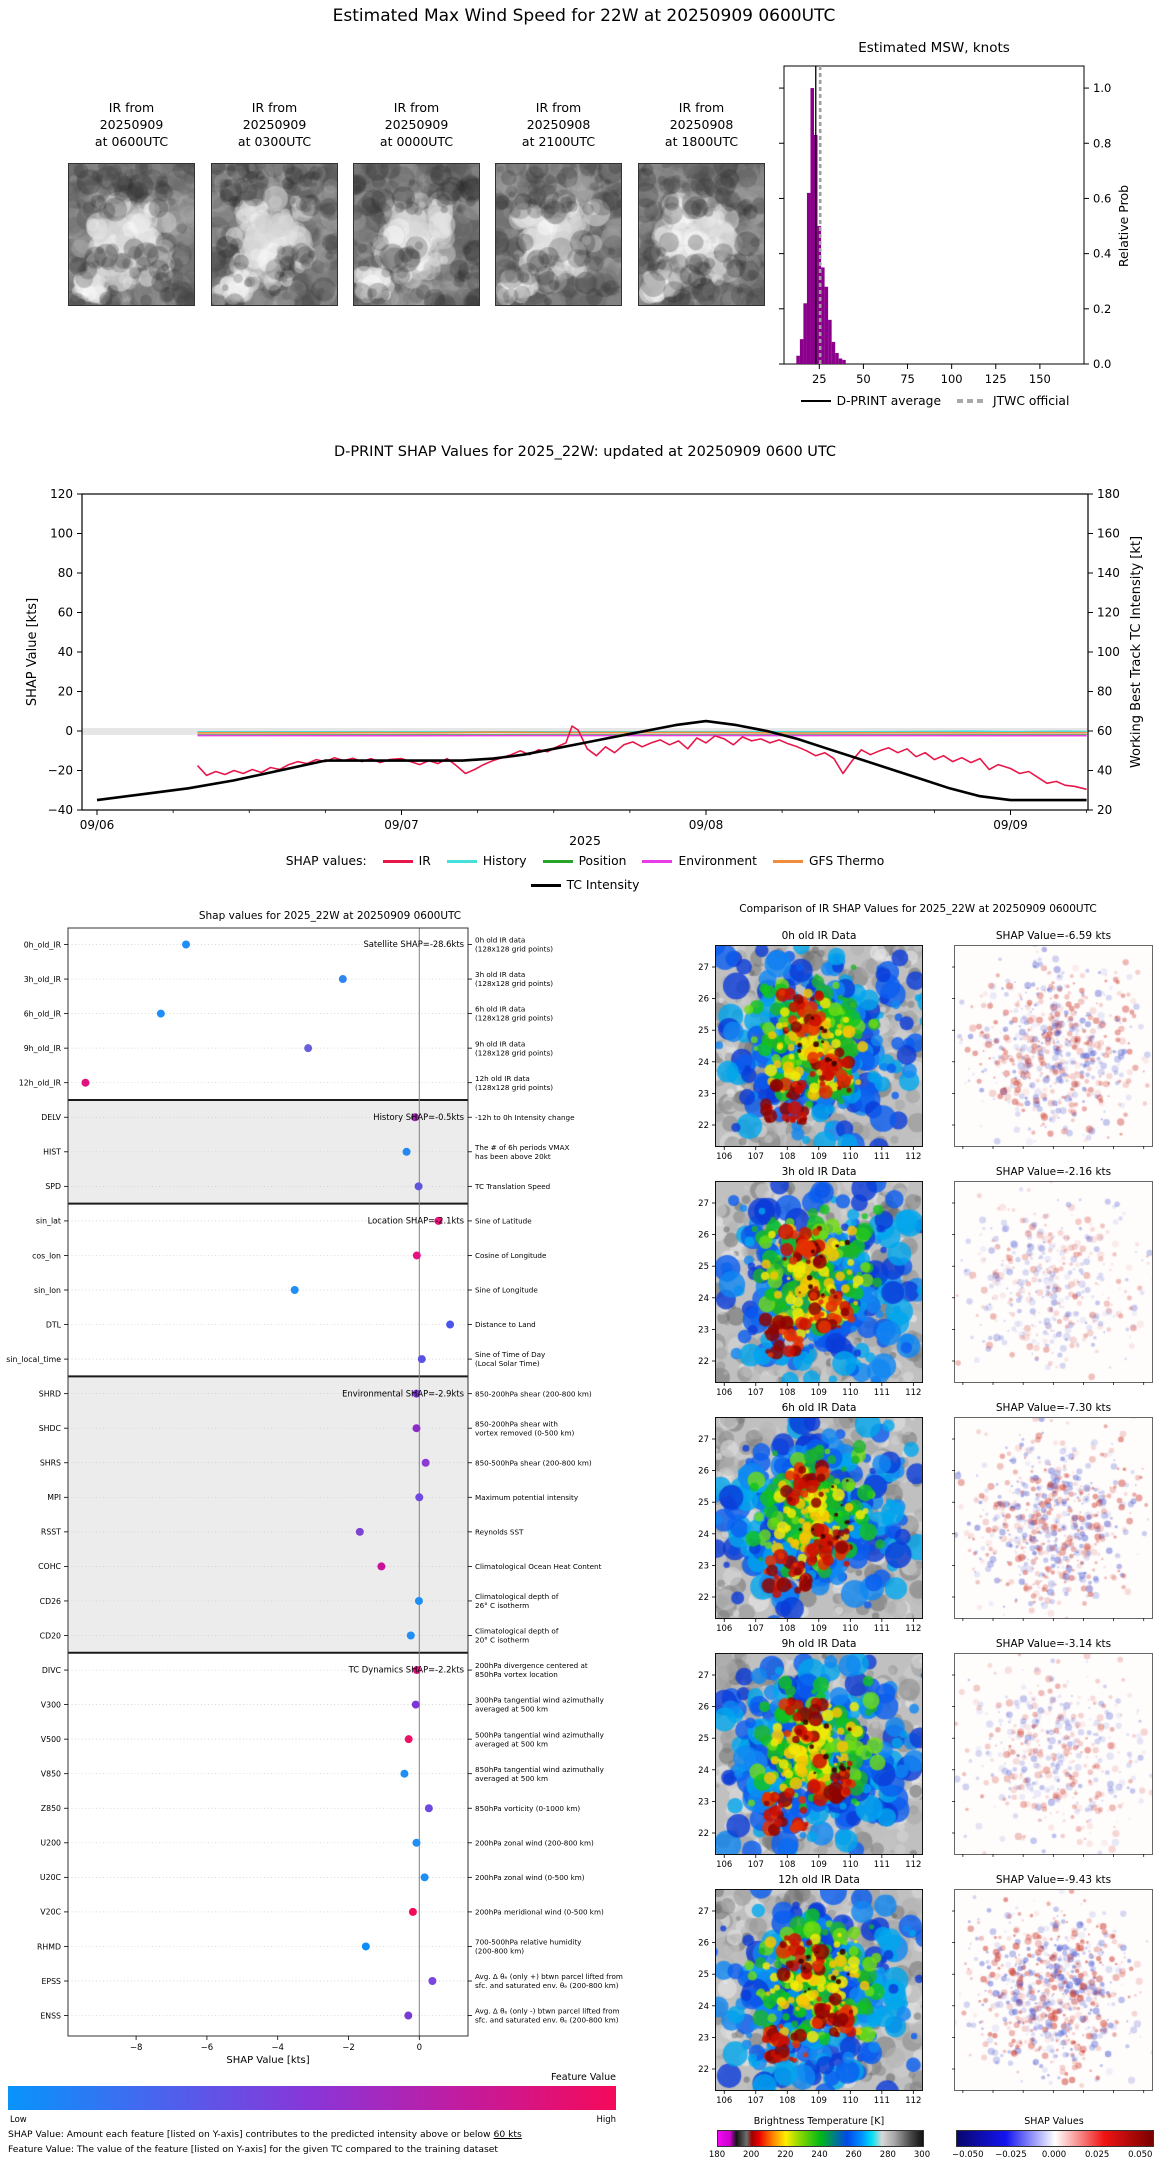  What do you see at coordinates (381, 1566) in the screenshot?
I see `feature-dot-COHC` at bounding box center [381, 1566].